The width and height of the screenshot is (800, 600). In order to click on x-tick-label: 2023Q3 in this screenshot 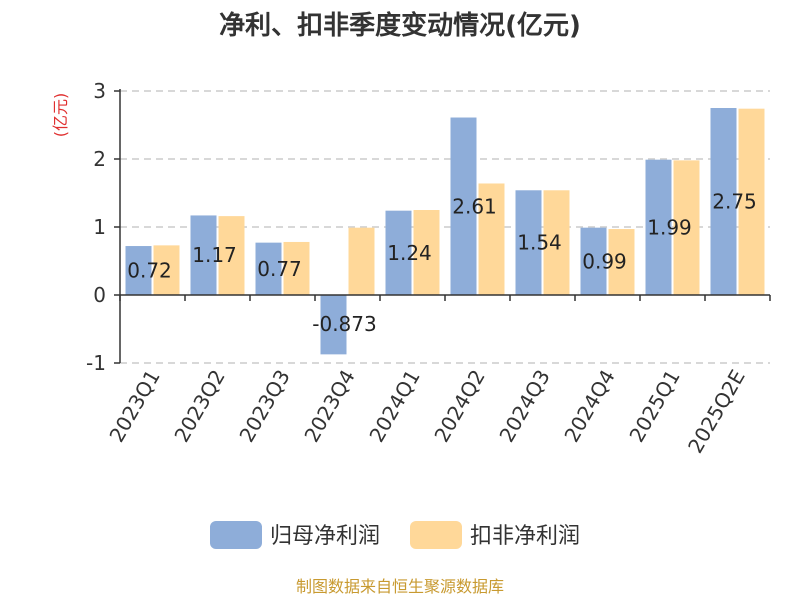, I will do `click(264, 406)`.